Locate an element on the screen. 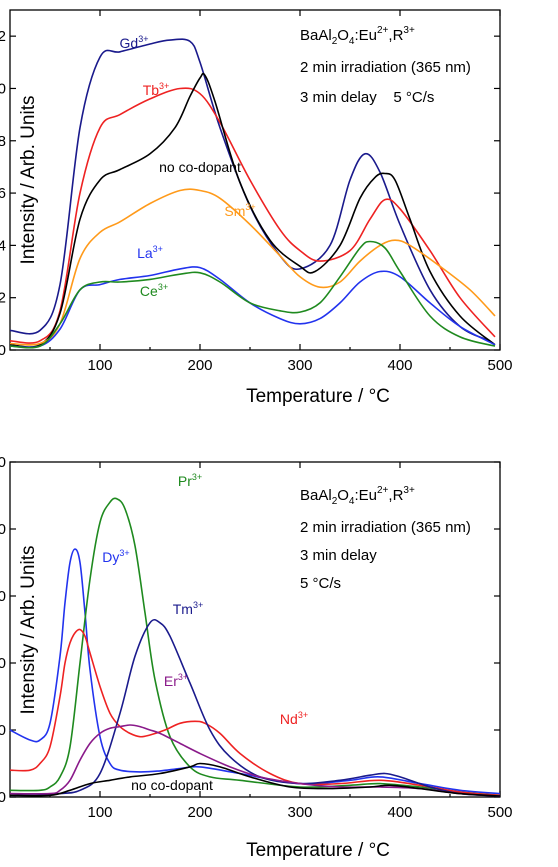 Image resolution: width=558 pixels, height=867 pixels. top-ytick-label-0: 0 is located at coordinates (3, 350).